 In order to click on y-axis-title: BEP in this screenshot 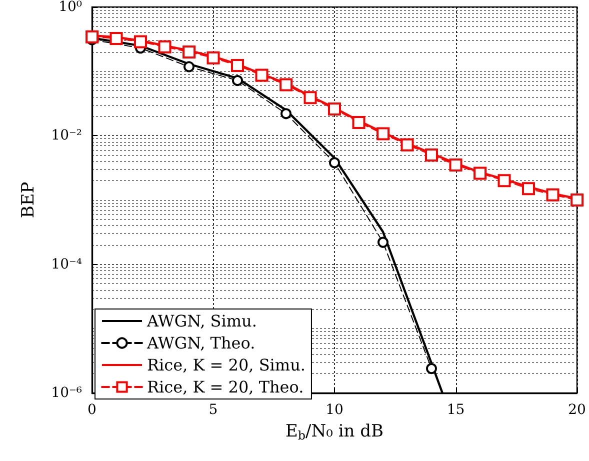, I will do `click(28, 200)`.